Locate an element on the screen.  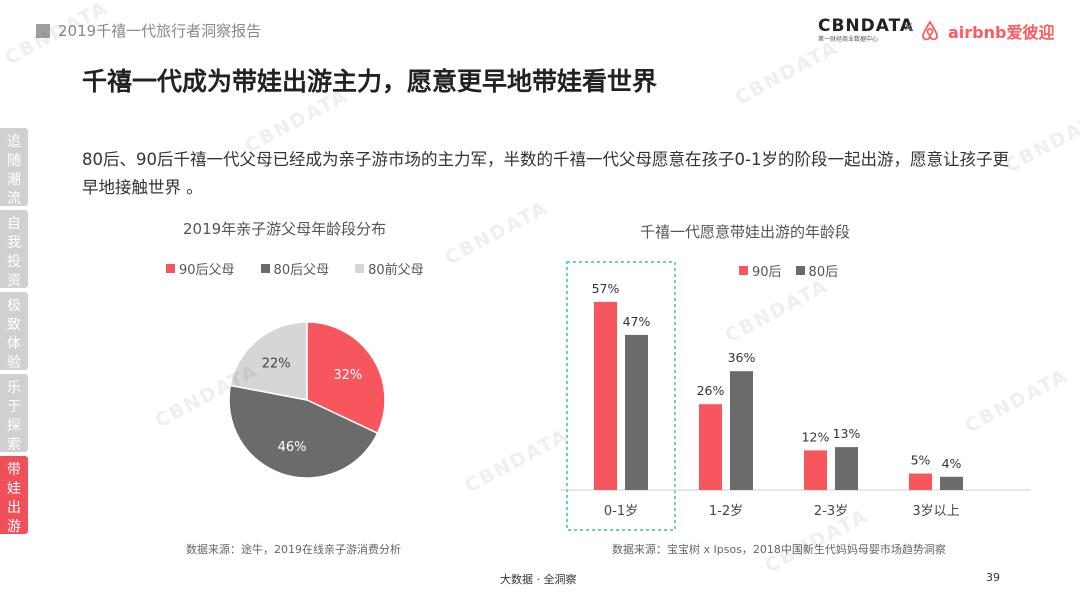
cbndata-logo-text: CBNDATA is located at coordinates (866, 26).